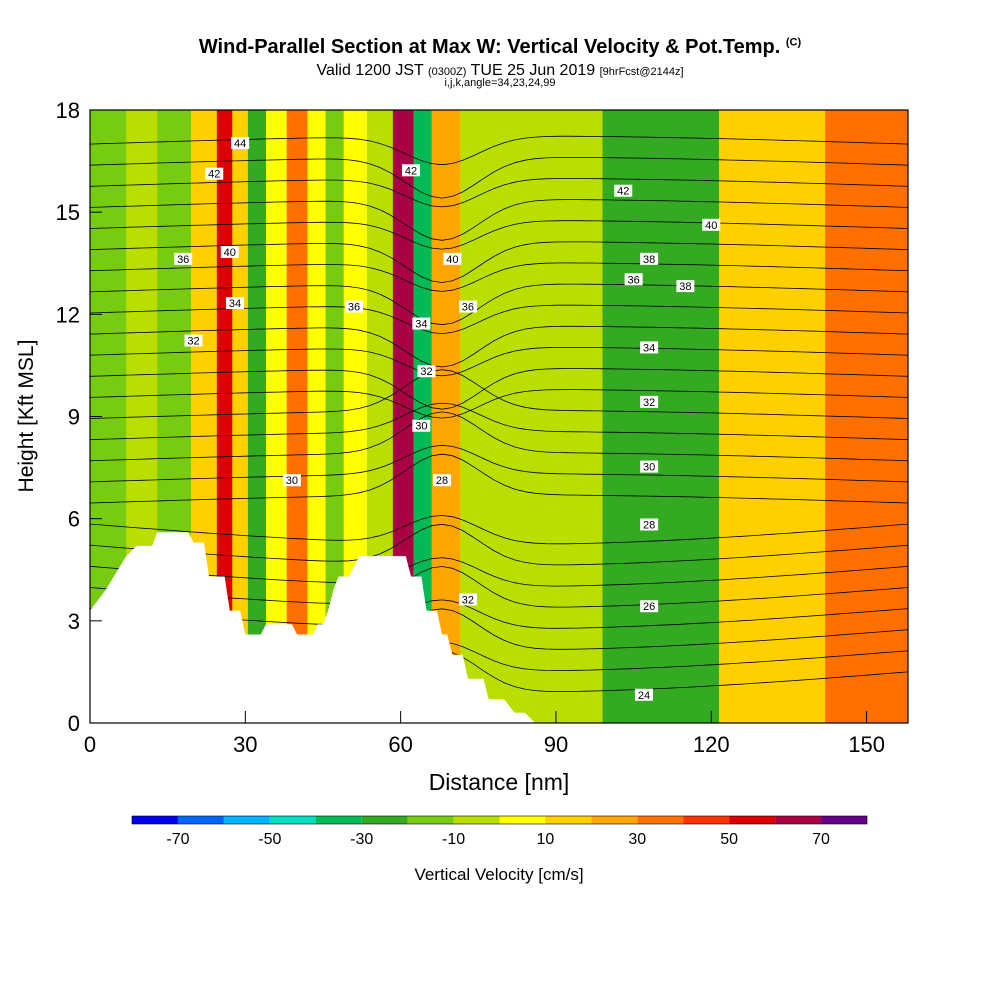 The width and height of the screenshot is (1000, 1000). What do you see at coordinates (533, 70) in the screenshot?
I see `valid-date: TUE 25 Jun 2019` at bounding box center [533, 70].